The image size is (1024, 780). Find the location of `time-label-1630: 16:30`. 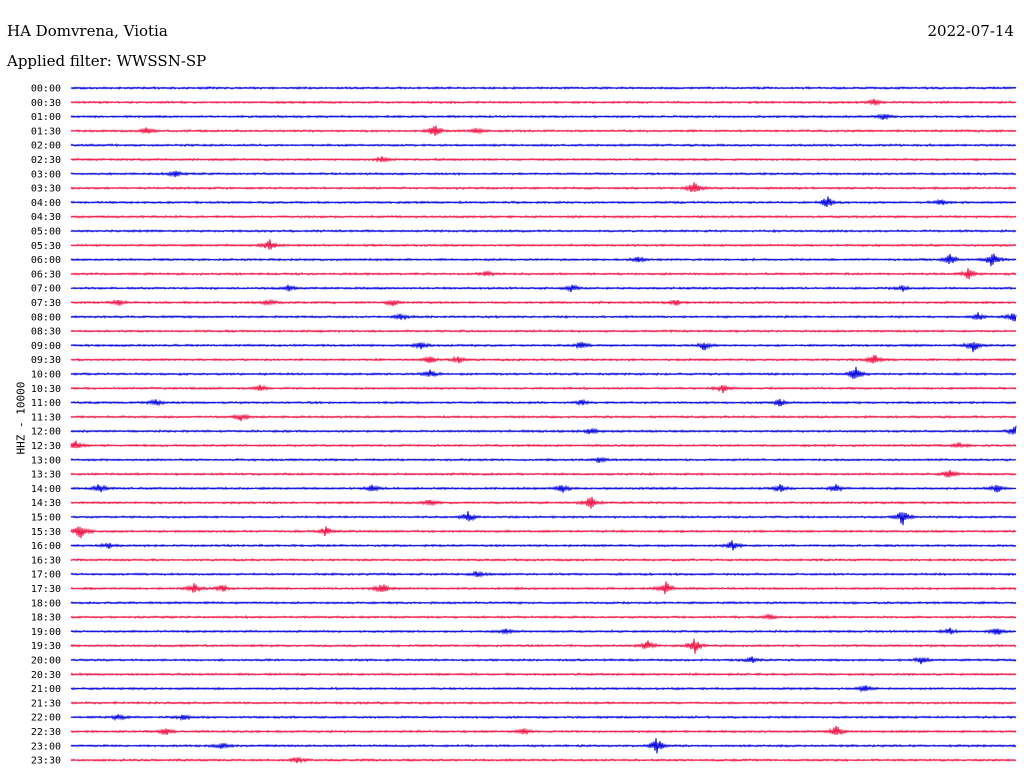

time-label-1630: 16:30 is located at coordinates (46, 560).